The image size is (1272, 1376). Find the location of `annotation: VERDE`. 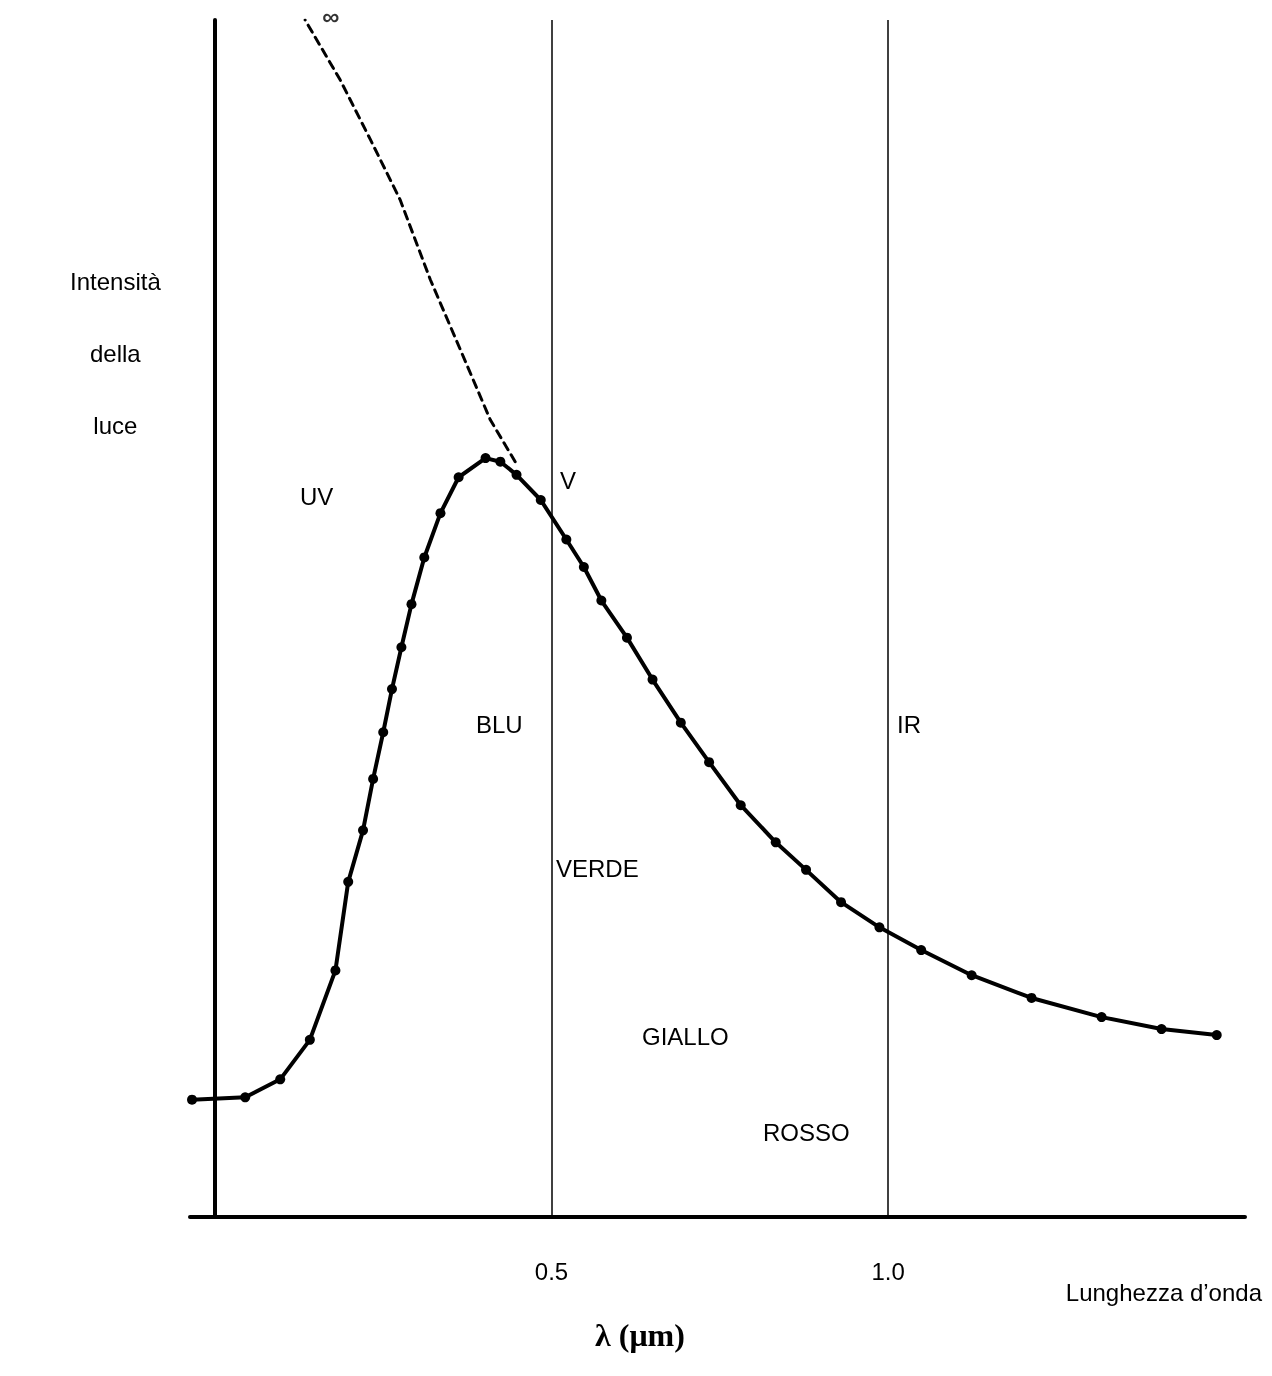

annotation: VERDE is located at coordinates (597, 868).